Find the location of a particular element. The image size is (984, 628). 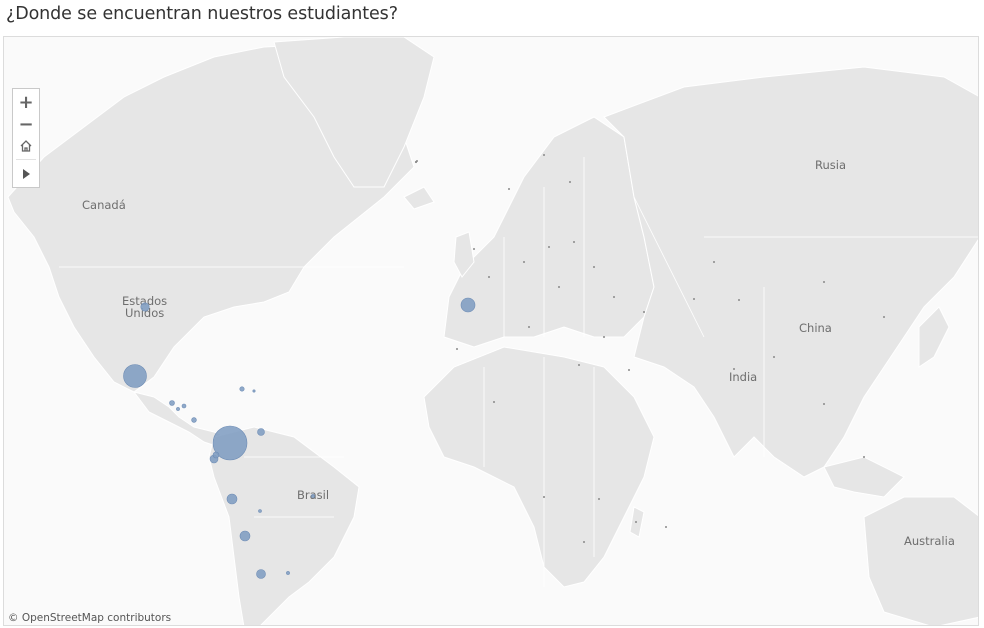

home-icon is located at coordinates (26, 146).